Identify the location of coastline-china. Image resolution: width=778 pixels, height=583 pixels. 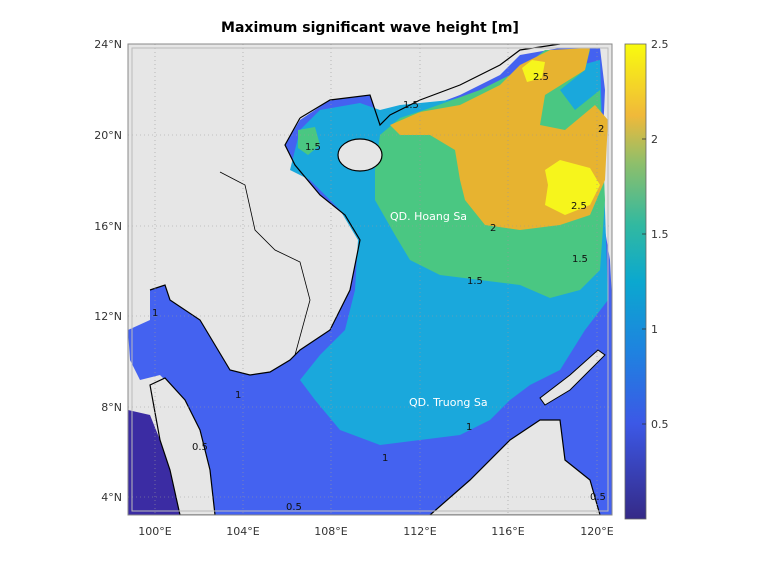
(430, 85).